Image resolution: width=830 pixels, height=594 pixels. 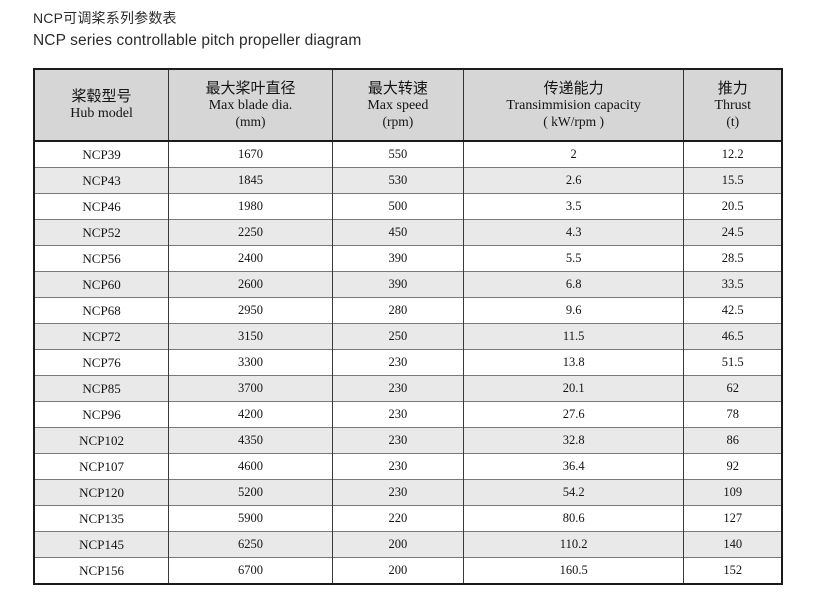 What do you see at coordinates (573, 440) in the screenshot?
I see `table-cell: 32.8` at bounding box center [573, 440].